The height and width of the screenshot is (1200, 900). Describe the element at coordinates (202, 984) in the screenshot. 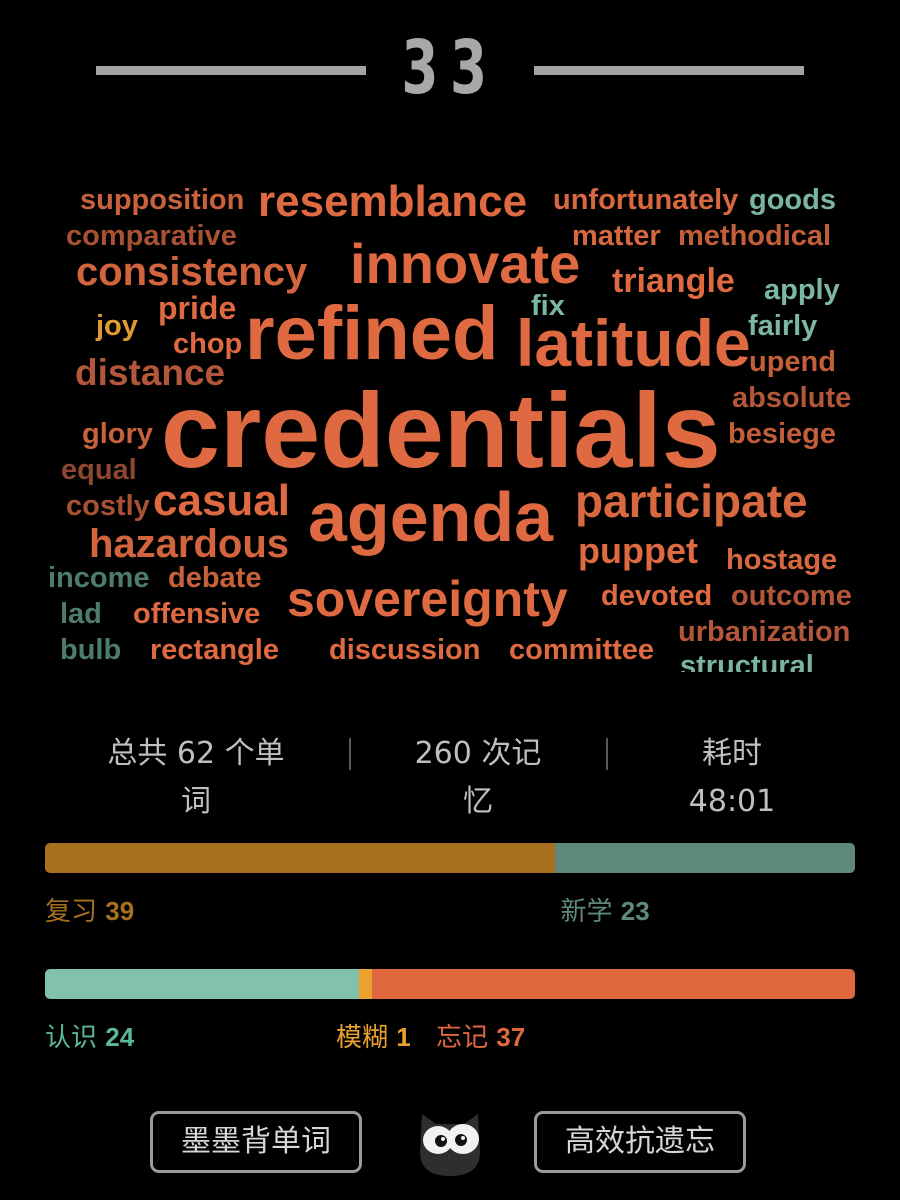

I see `known-segment` at that location.